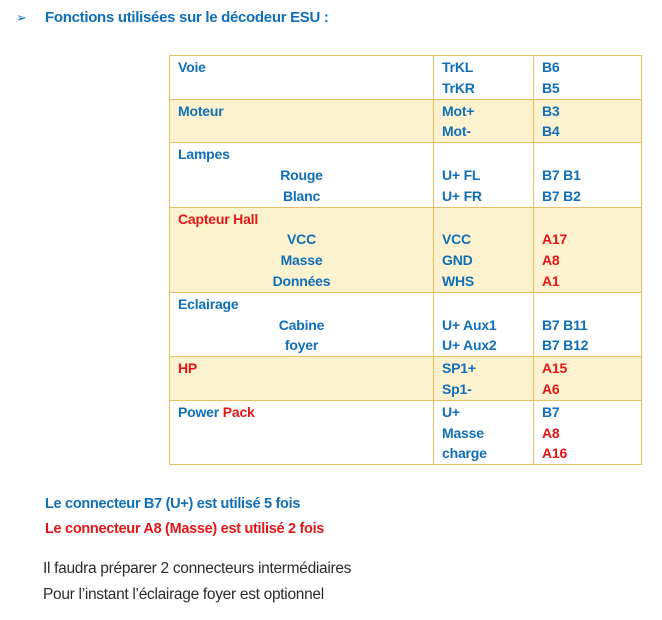 The image size is (662, 620). What do you see at coordinates (458, 110) in the screenshot?
I see `text-segment: Mot+` at bounding box center [458, 110].